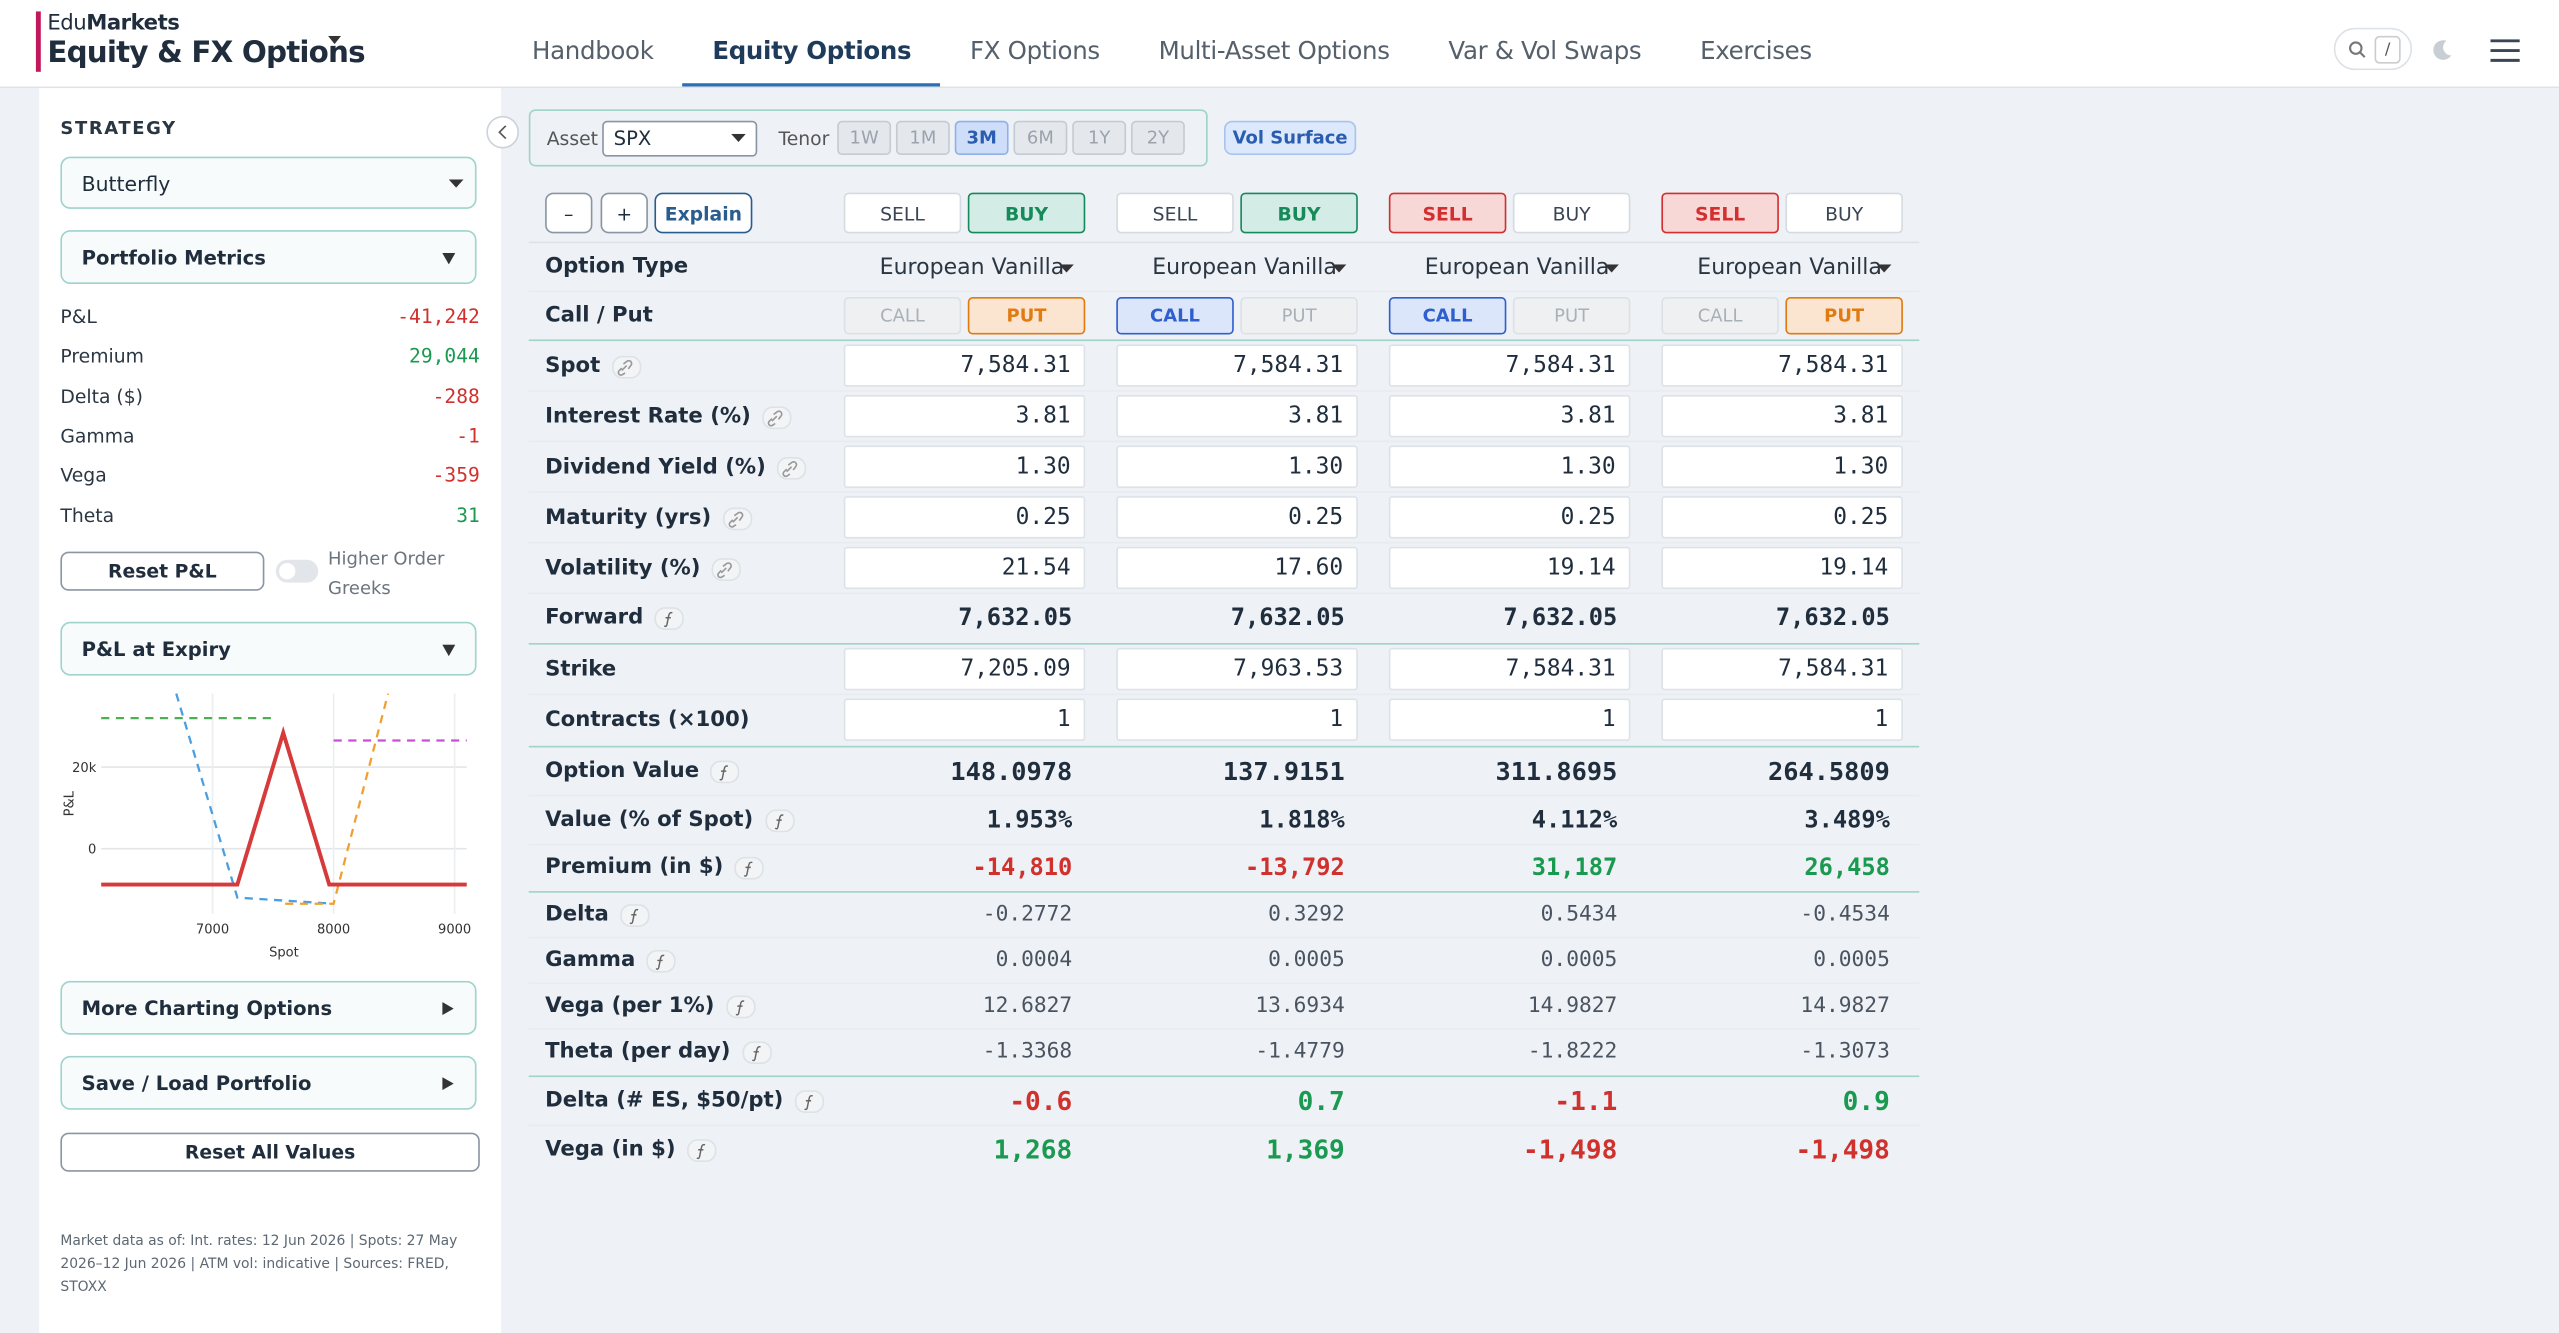 This screenshot has width=2559, height=1333. Describe the element at coordinates (981, 138) in the screenshot. I see `tenor-button: 3M` at that location.